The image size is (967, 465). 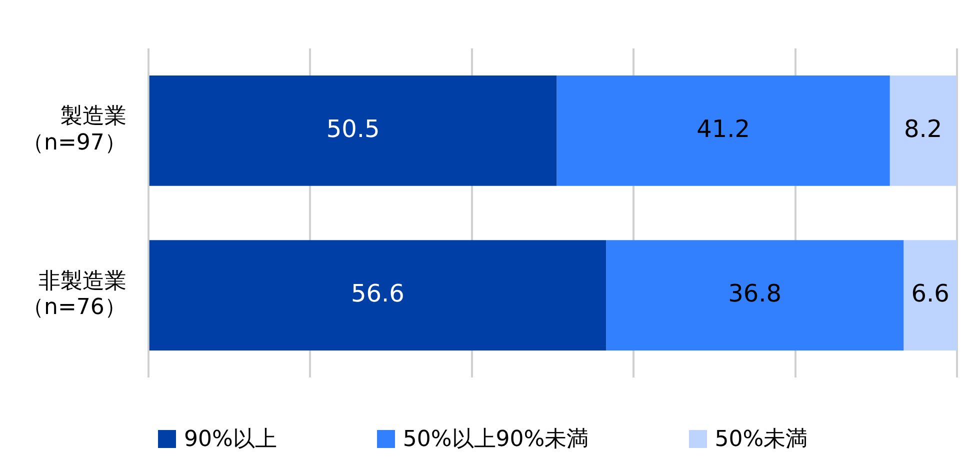 What do you see at coordinates (74, 294) in the screenshot?
I see `y-tick-label: 非製造業（n=76）` at bounding box center [74, 294].